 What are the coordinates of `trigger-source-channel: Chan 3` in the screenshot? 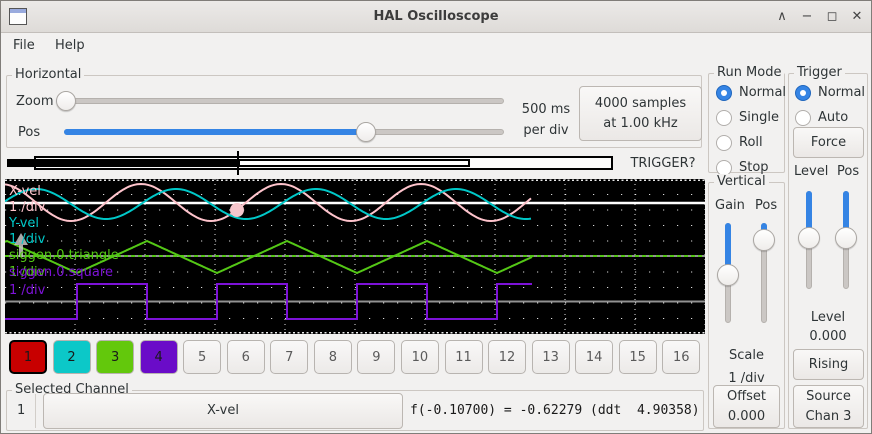 It's located at (828, 416).